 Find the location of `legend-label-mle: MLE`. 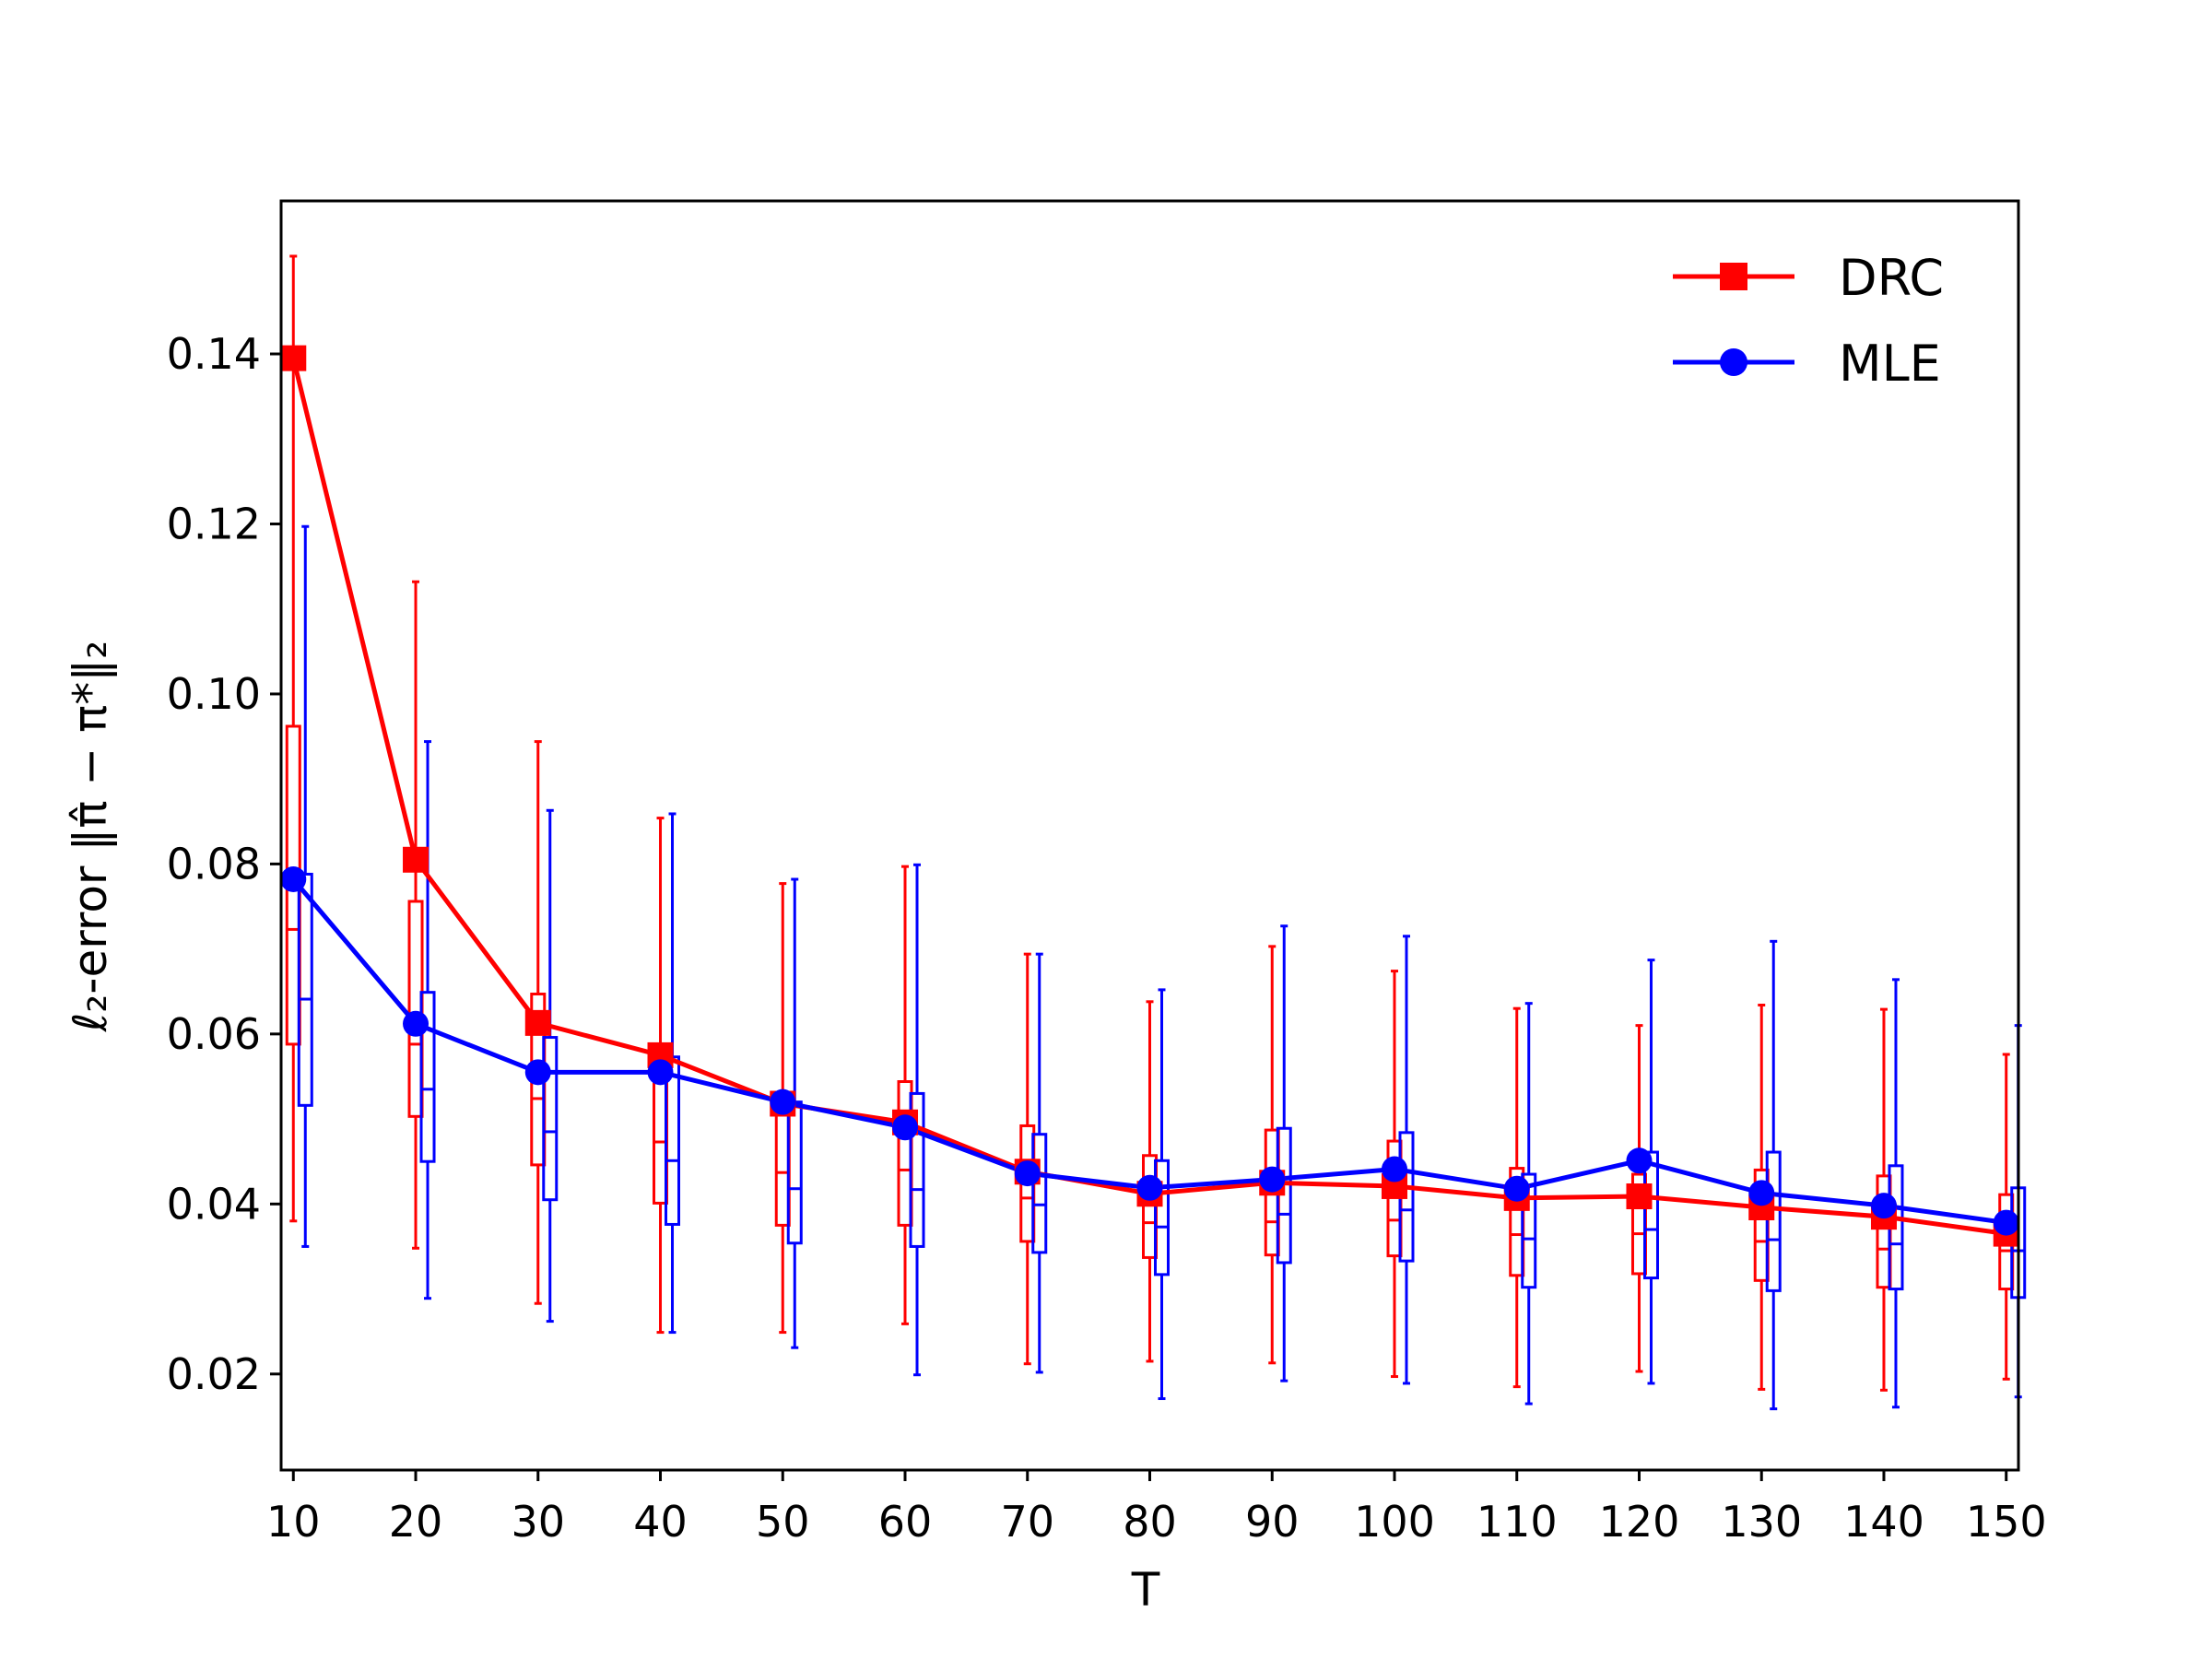

legend-label-mle: MLE is located at coordinates (1890, 364).